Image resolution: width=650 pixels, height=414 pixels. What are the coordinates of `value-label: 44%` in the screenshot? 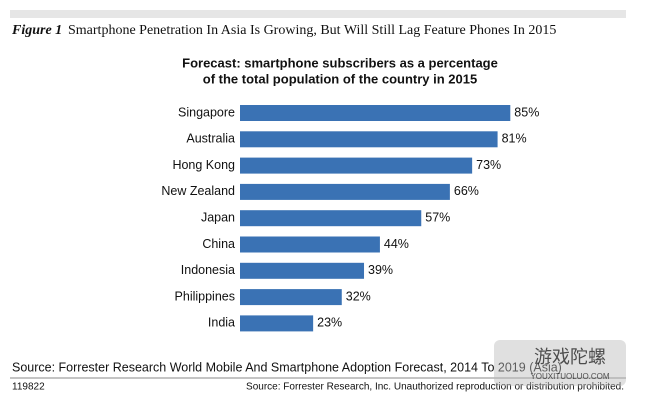 It's located at (396, 244).